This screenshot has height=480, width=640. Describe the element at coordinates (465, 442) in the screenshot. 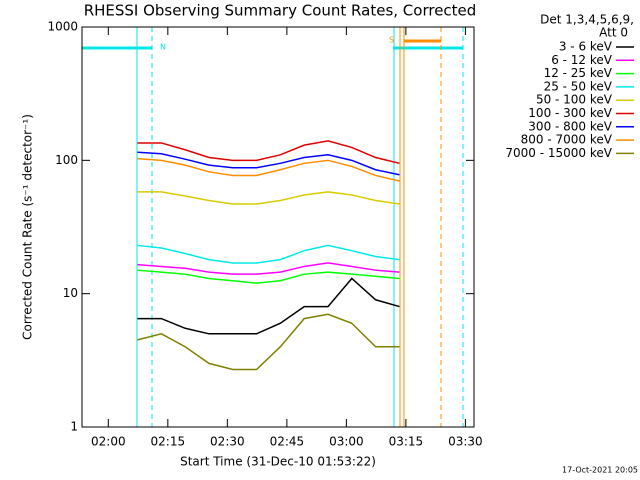

I see `x-tick-label: 03:30` at that location.